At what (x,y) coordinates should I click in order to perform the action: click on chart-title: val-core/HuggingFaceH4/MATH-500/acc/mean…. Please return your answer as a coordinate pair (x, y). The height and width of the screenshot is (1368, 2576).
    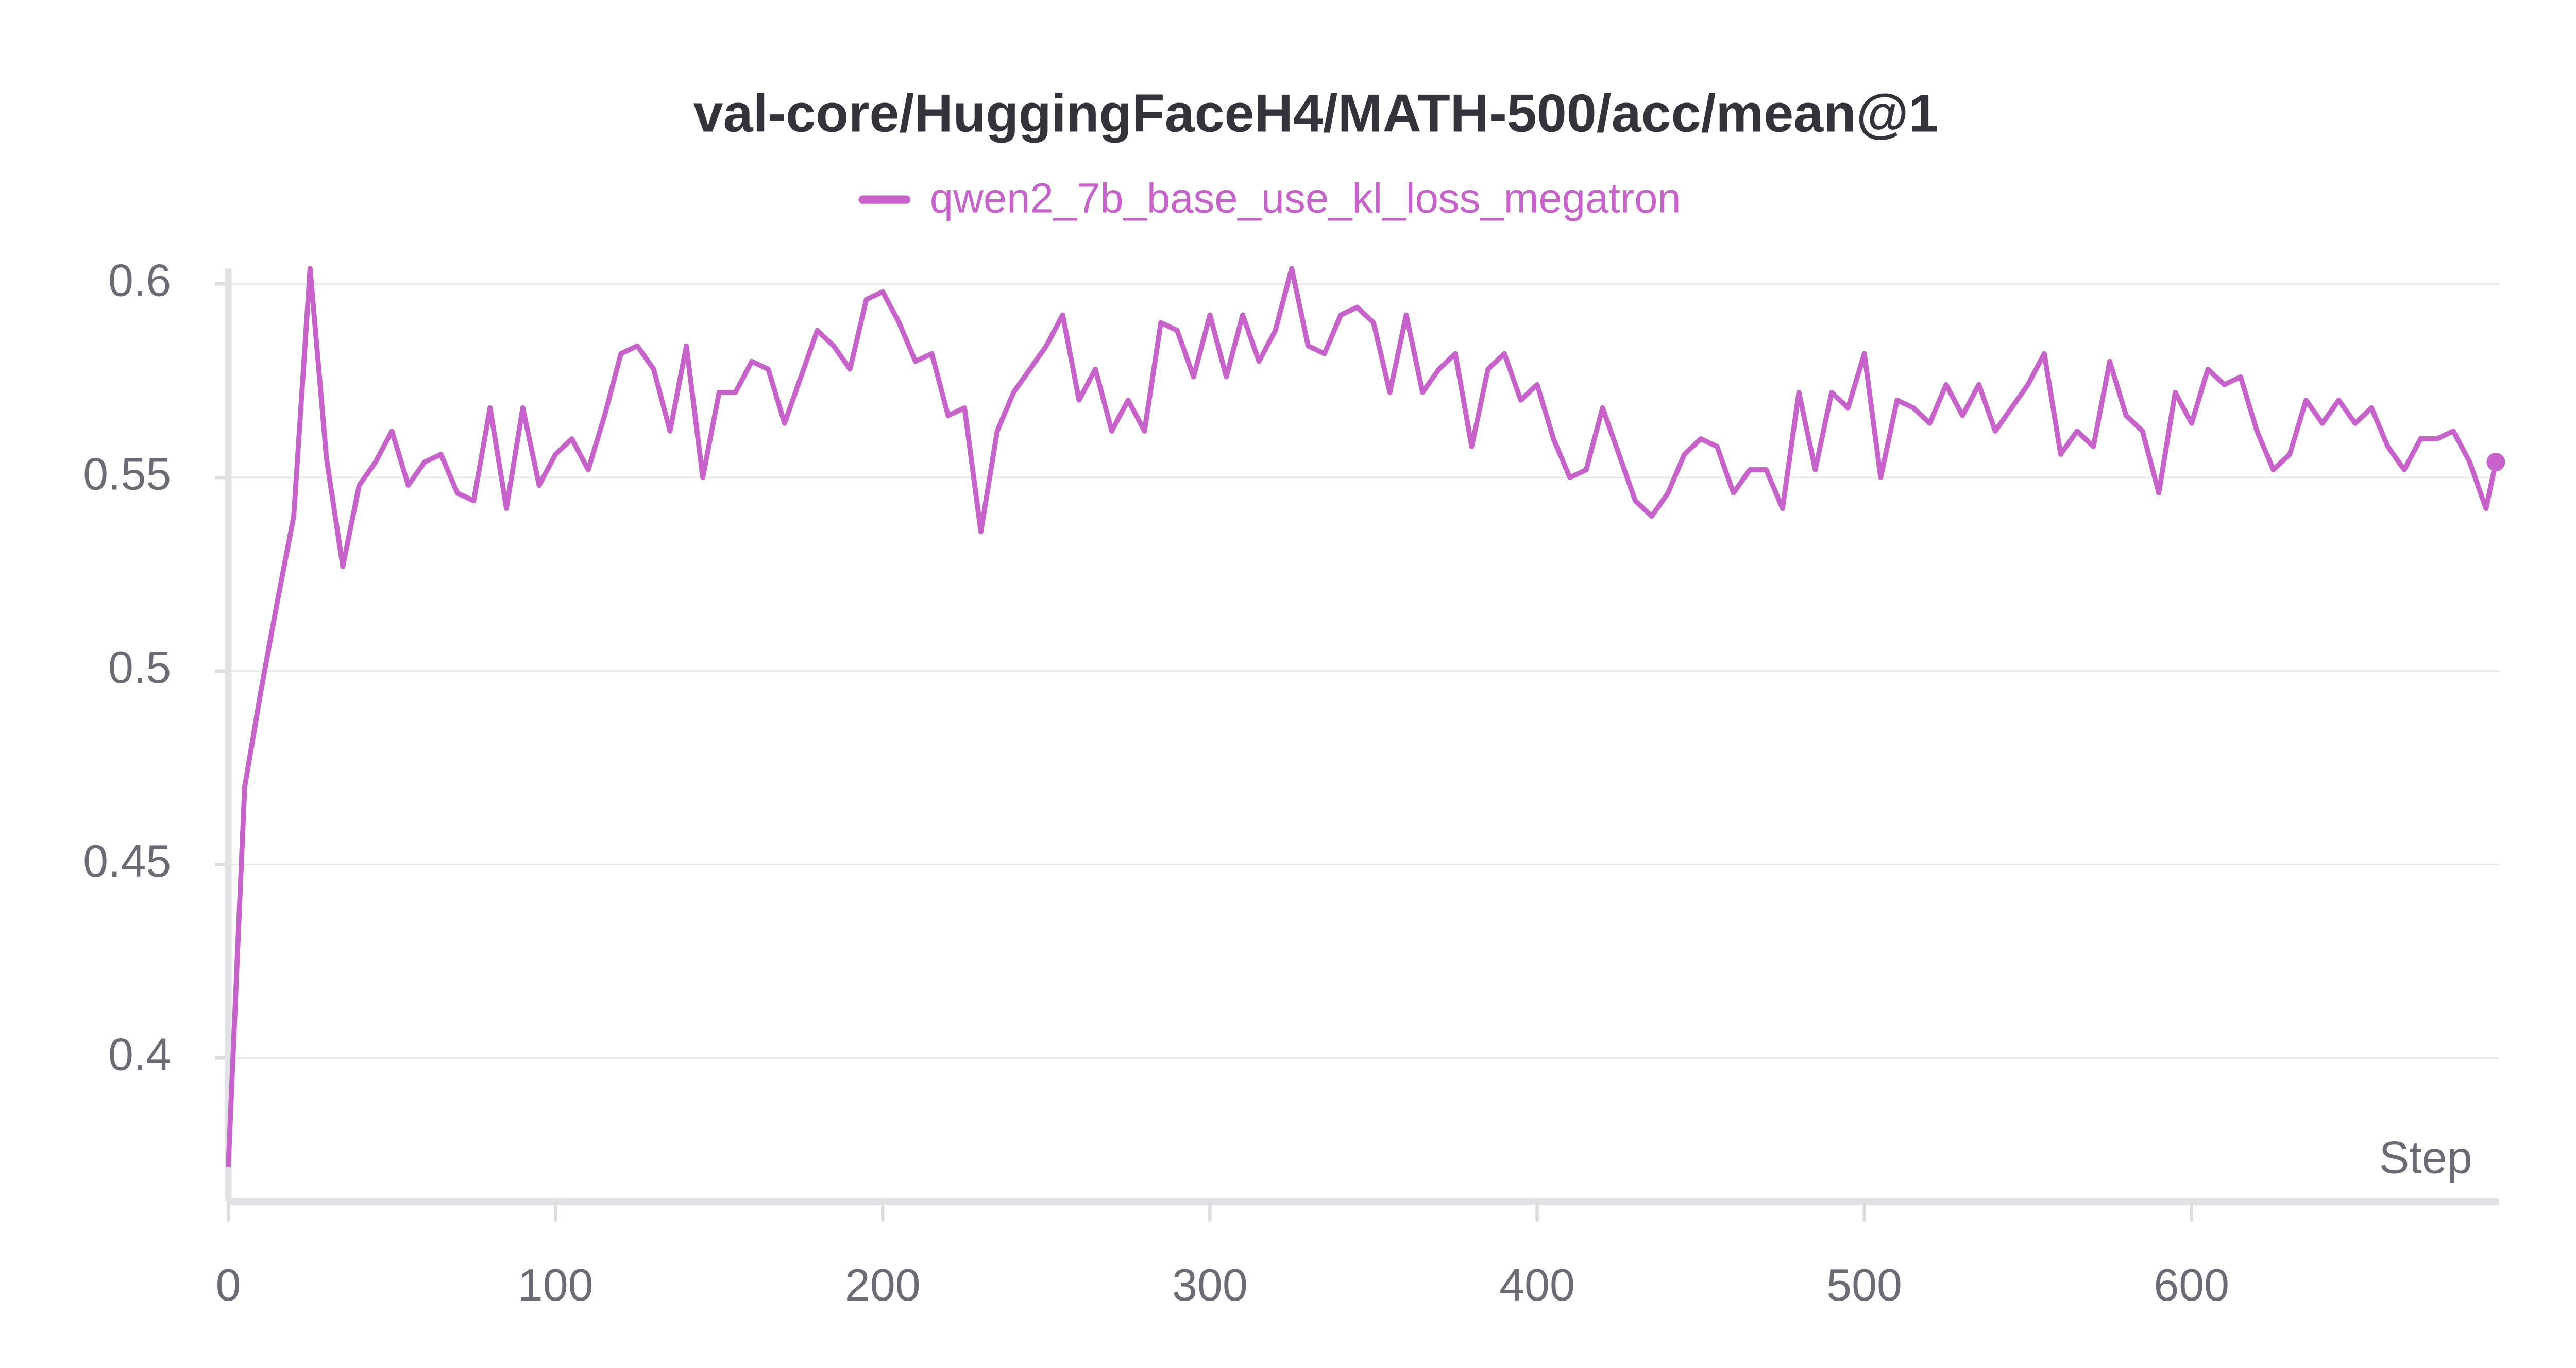
    Looking at the image, I should click on (1316, 114).